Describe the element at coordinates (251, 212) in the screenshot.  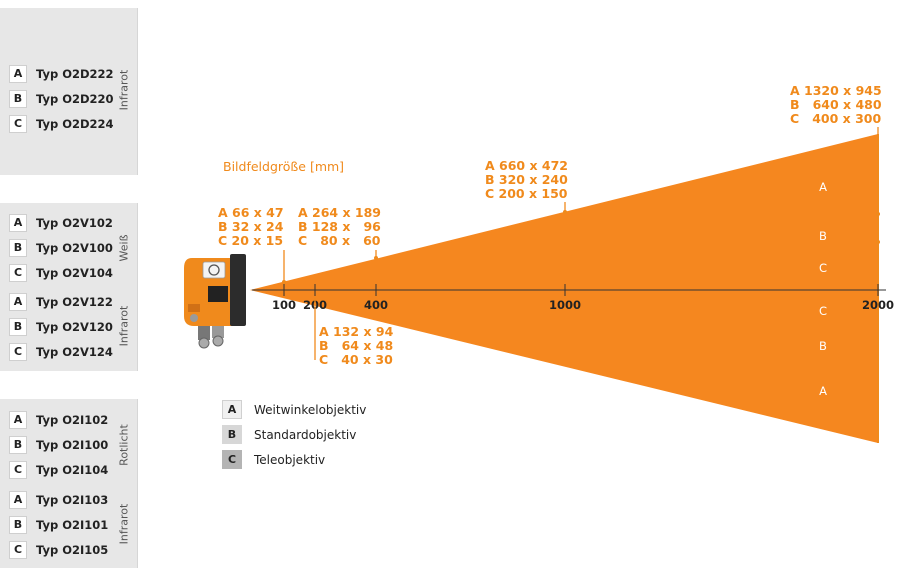
I see `size-label-100-a: A 66 x 47` at that location.